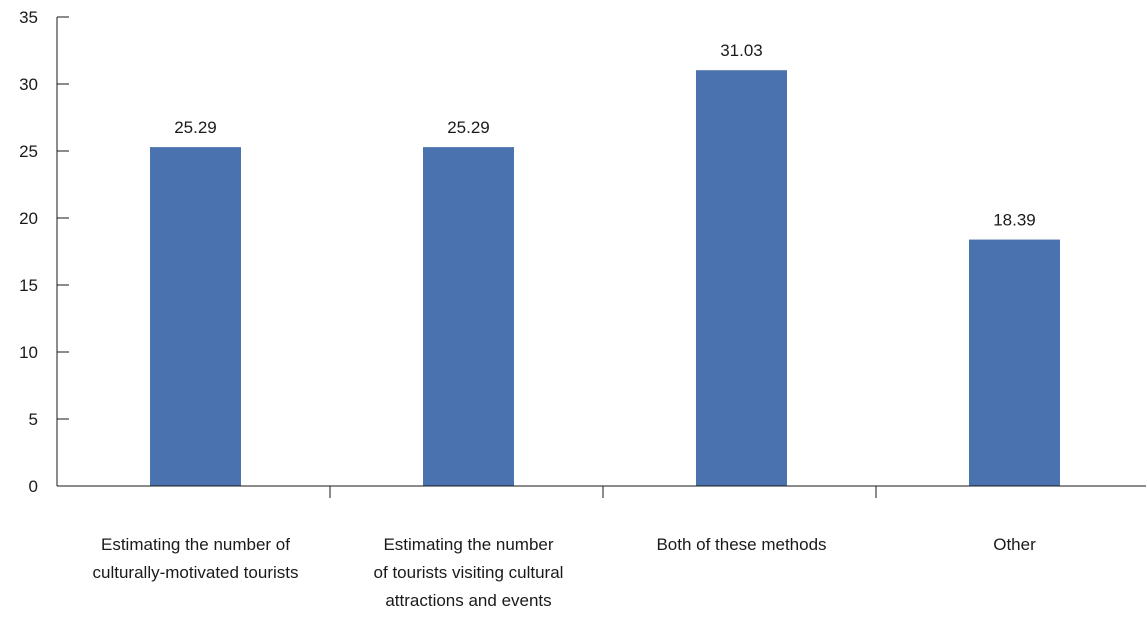  I want to click on category-label: Other, so click(1014, 544).